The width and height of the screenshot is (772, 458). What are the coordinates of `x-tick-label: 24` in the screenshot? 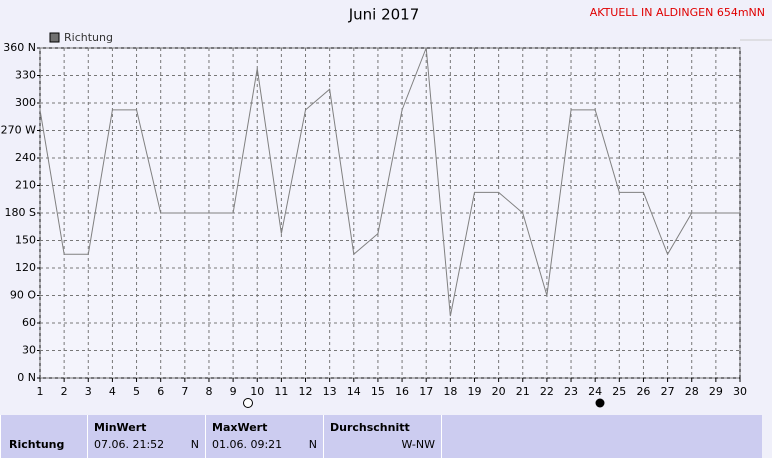 It's located at (595, 391).